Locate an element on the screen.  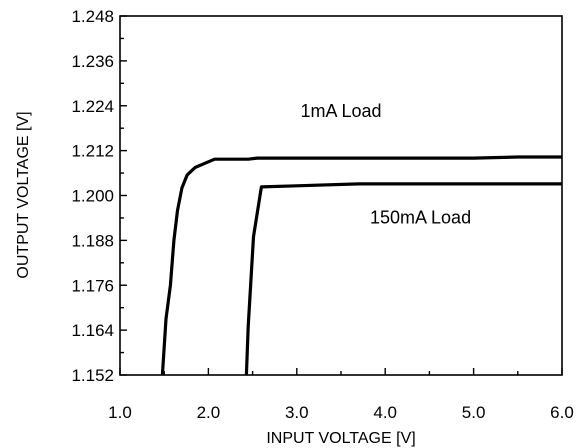
y-tick-label: 1.188 is located at coordinates (92, 240).